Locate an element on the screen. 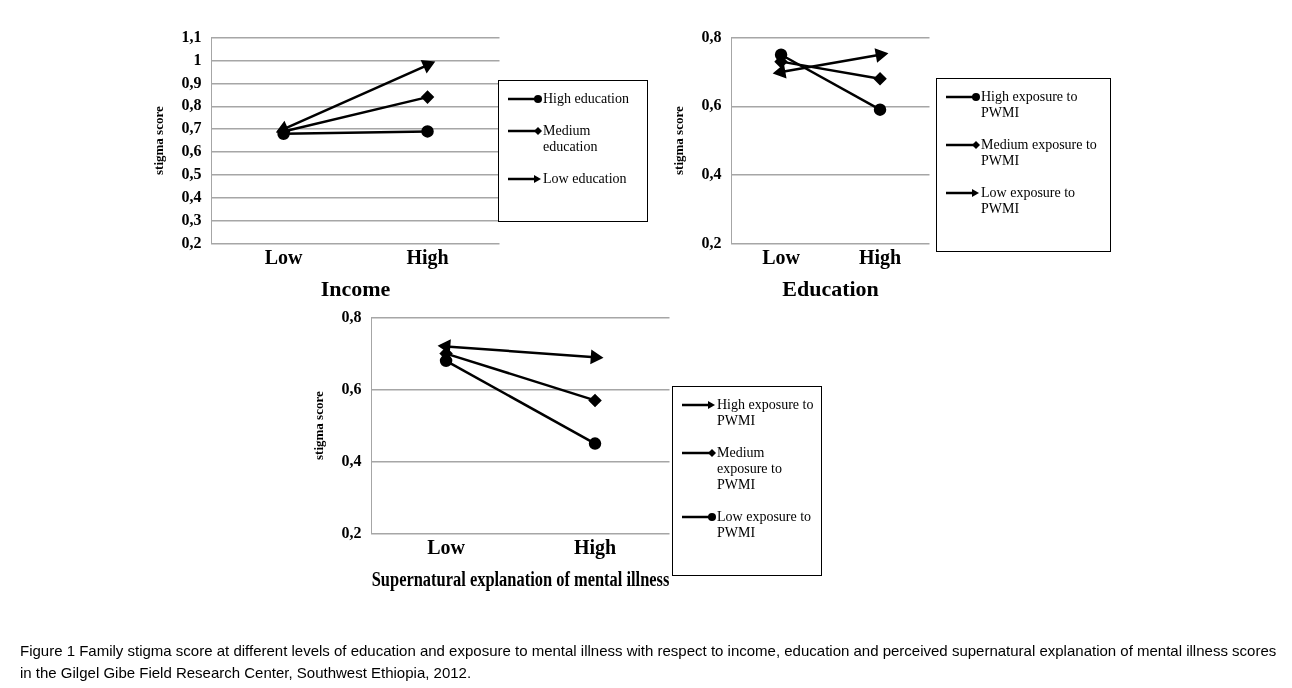  legend-label: Medium education is located at coordinates (571, 139).